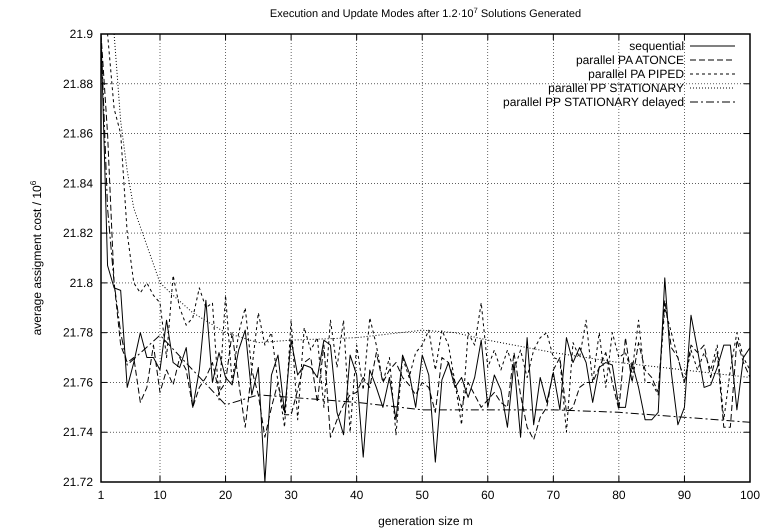  Describe the element at coordinates (488, 495) in the screenshot. I see `x-tick-label: 60` at that location.